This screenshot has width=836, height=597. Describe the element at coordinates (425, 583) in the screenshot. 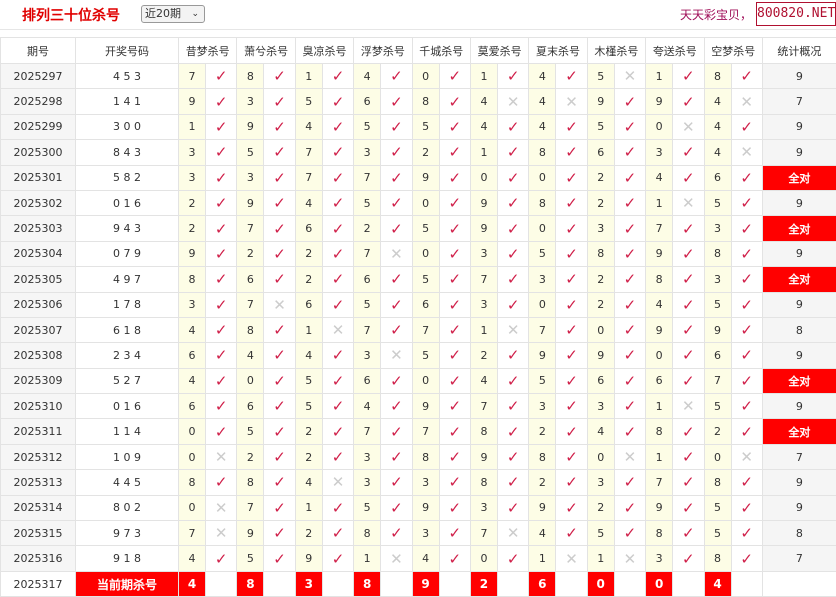

I see `current-kill-number: 9` at that location.